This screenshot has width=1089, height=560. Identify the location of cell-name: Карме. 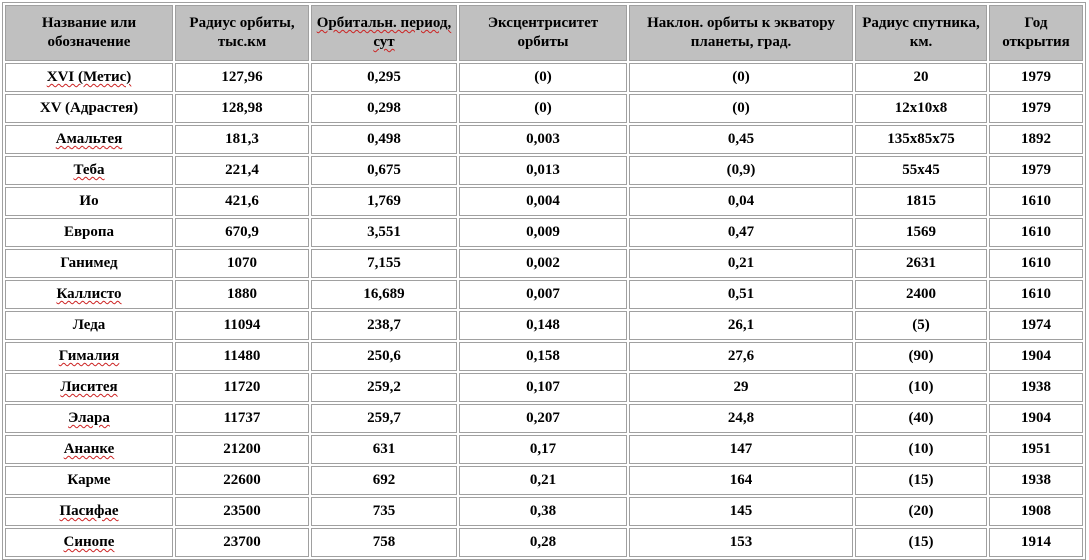
(89, 480).